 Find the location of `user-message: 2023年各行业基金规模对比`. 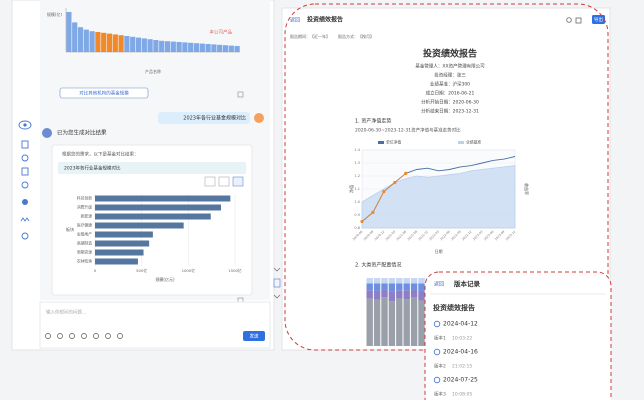

user-message: 2023年各行业基金规模对比 is located at coordinates (214, 118).